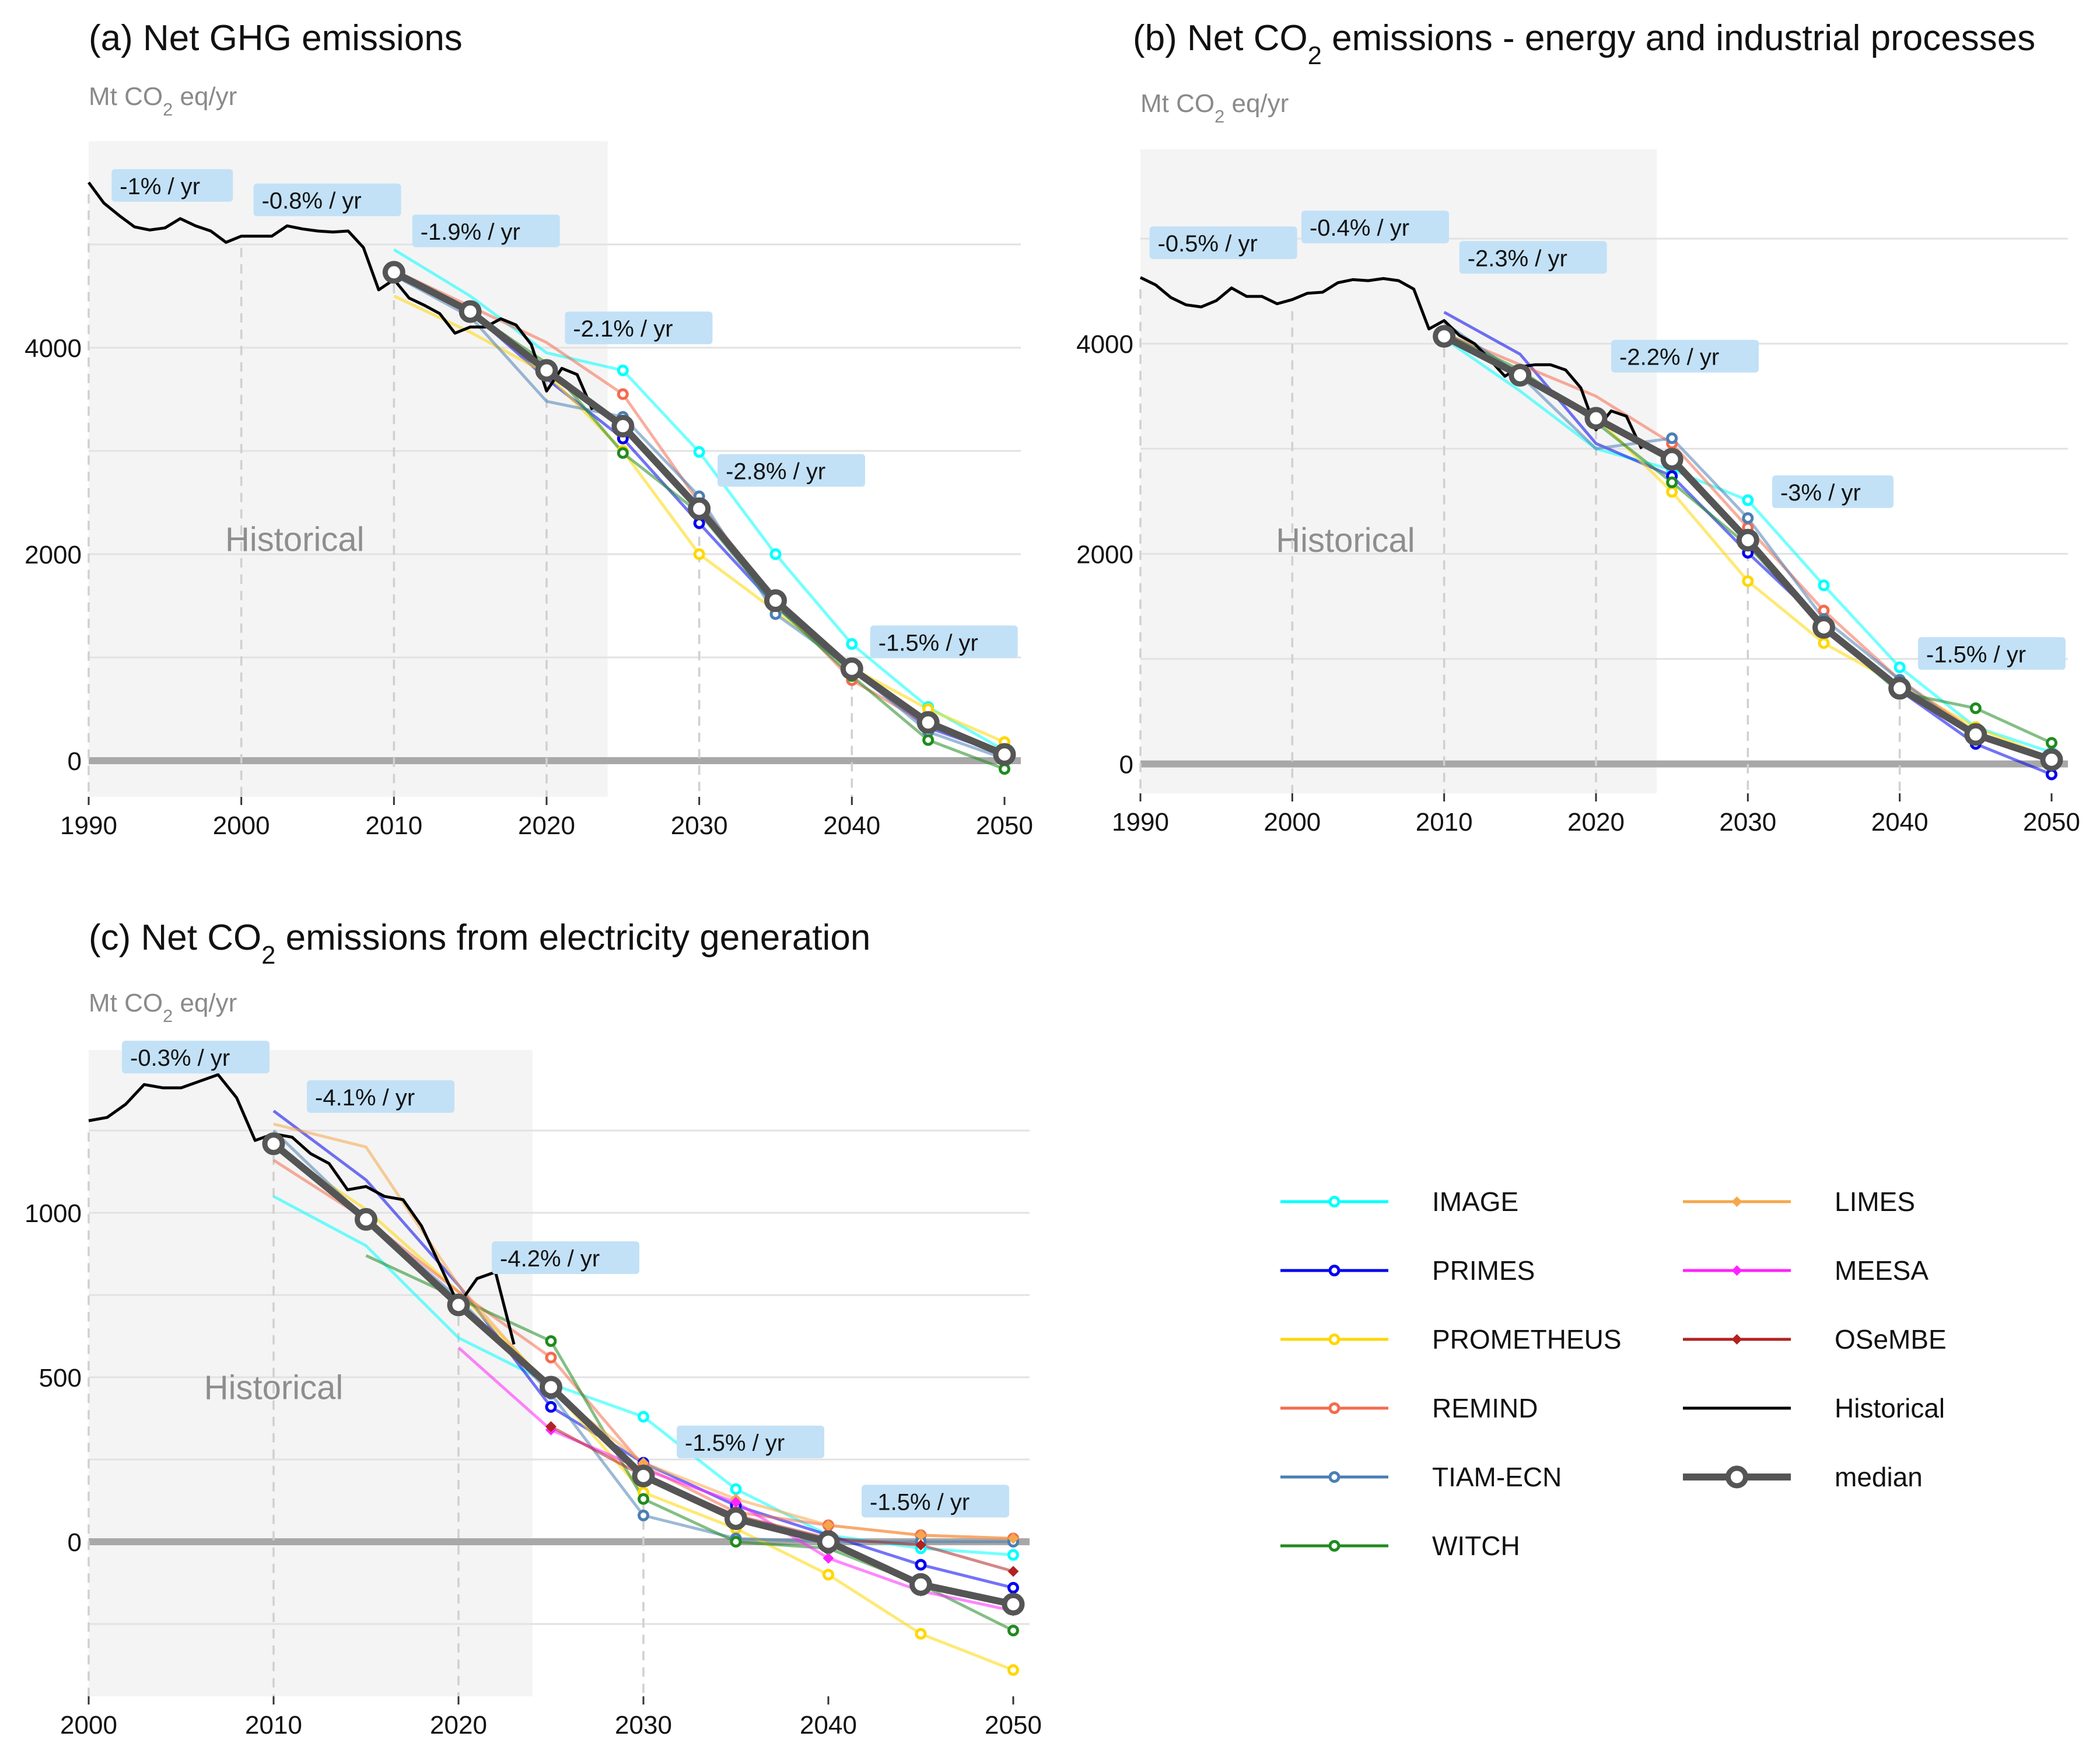 The width and height of the screenshot is (2100, 1750). Describe the element at coordinates (1485, 1408) in the screenshot. I see `legend-label: REMIND` at that location.